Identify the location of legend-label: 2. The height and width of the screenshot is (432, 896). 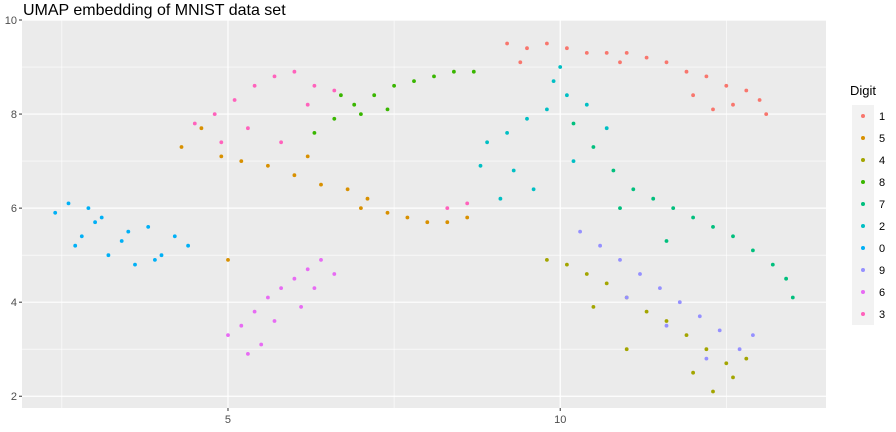
(882, 227).